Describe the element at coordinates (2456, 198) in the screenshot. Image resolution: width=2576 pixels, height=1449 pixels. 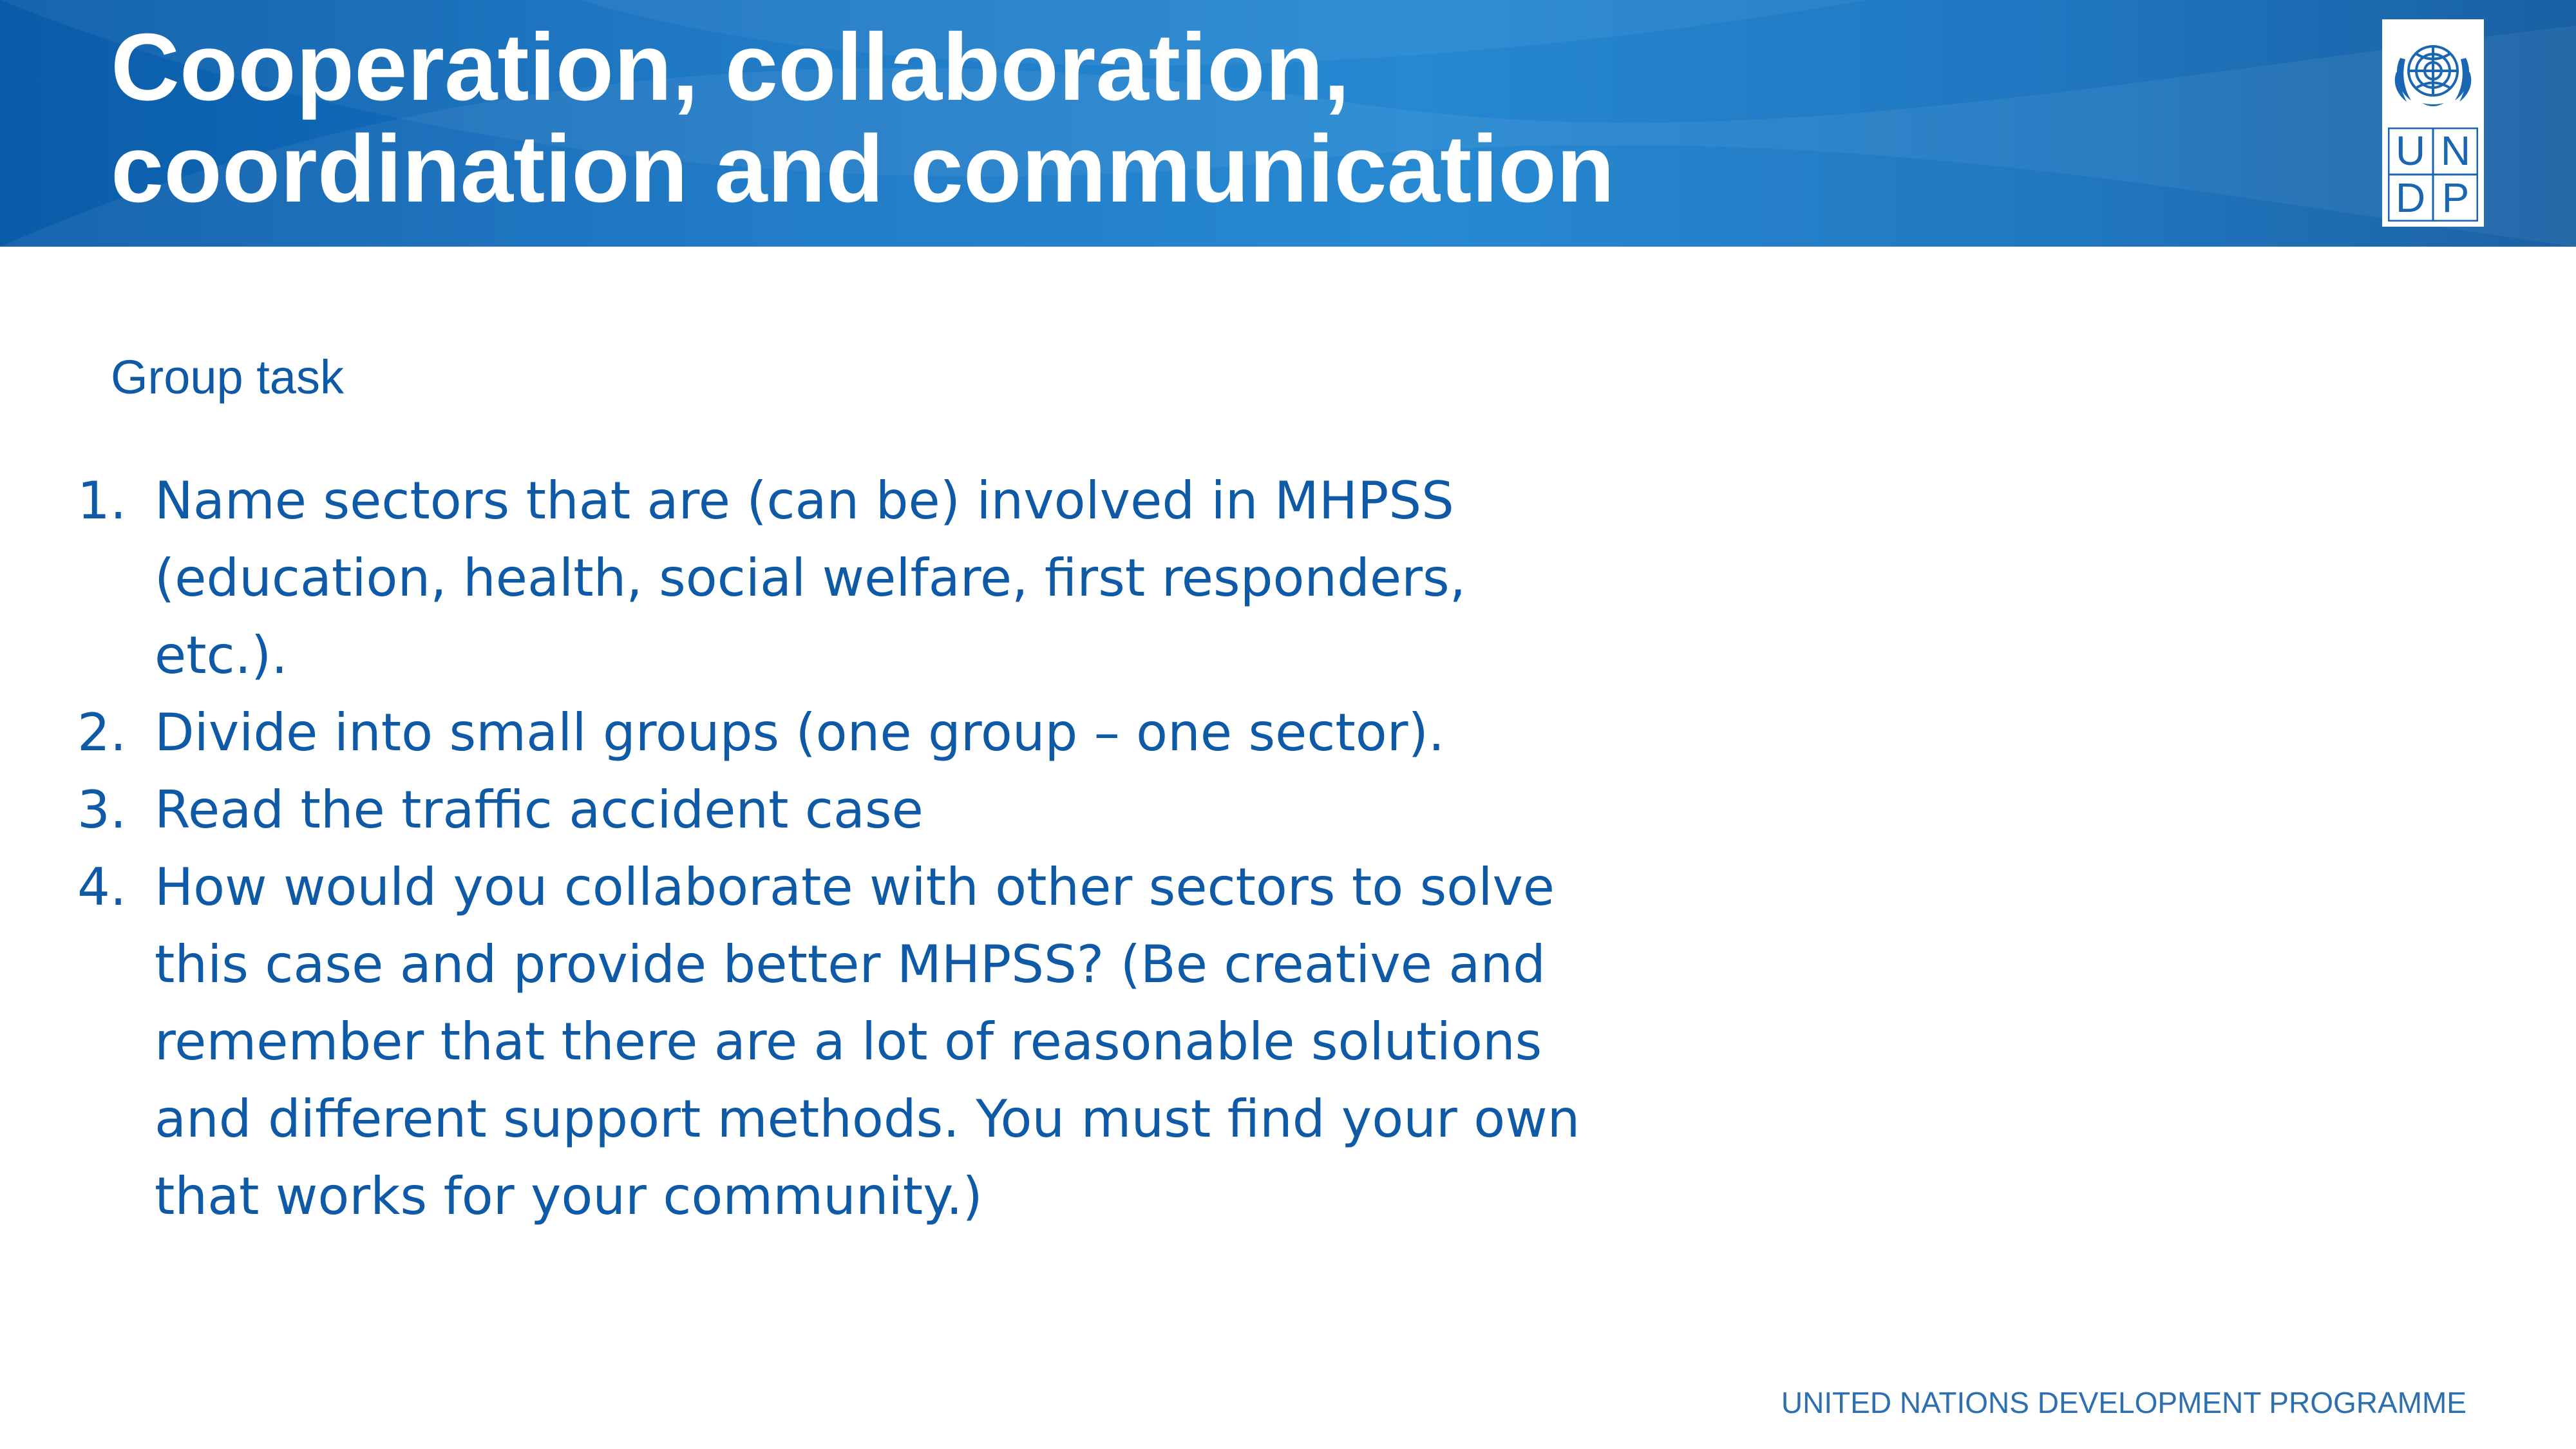
I see `logo-letter-p: P` at that location.